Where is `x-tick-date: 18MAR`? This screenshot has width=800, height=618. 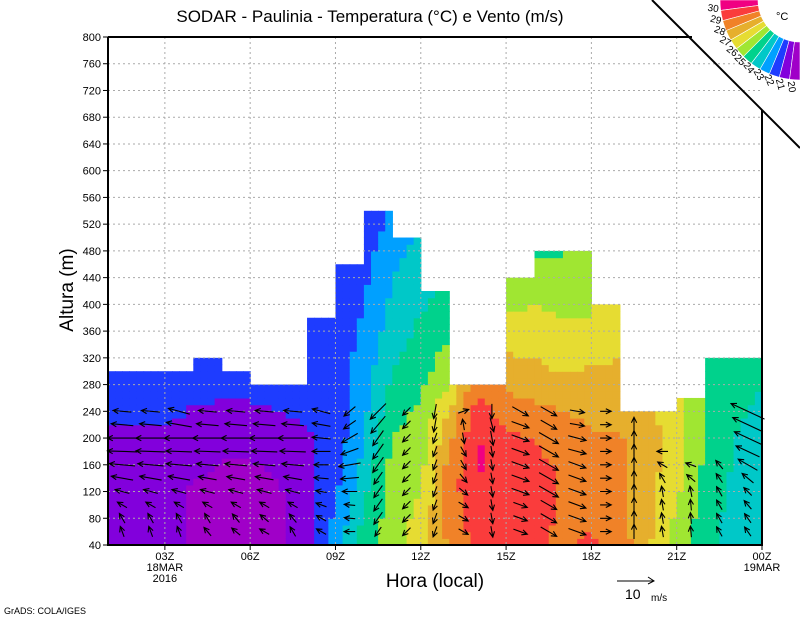 x-tick-date: 18MAR is located at coordinates (165, 568).